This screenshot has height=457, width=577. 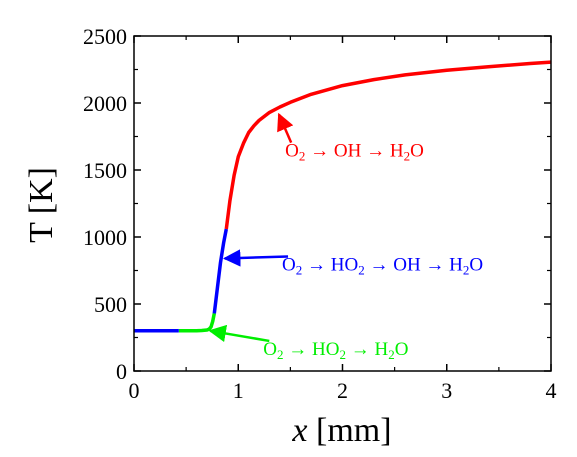 What do you see at coordinates (342, 390) in the screenshot?
I see `x-tick-label: 2` at bounding box center [342, 390].